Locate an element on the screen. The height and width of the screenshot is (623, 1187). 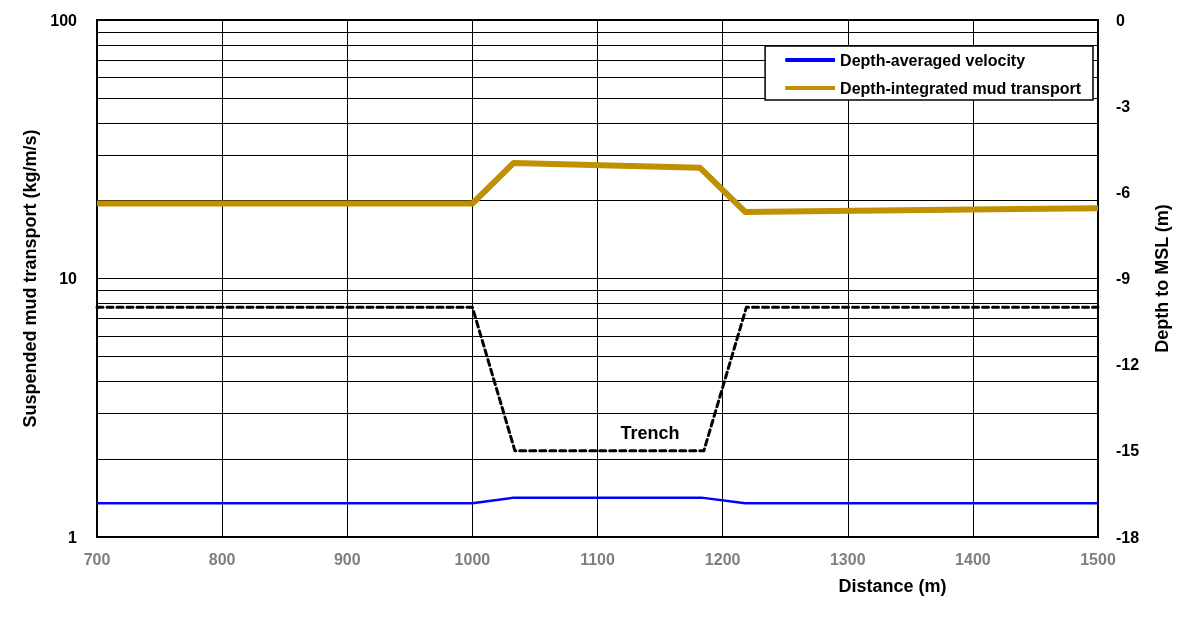
x-tick-label: 1300 is located at coordinates (847, 559).